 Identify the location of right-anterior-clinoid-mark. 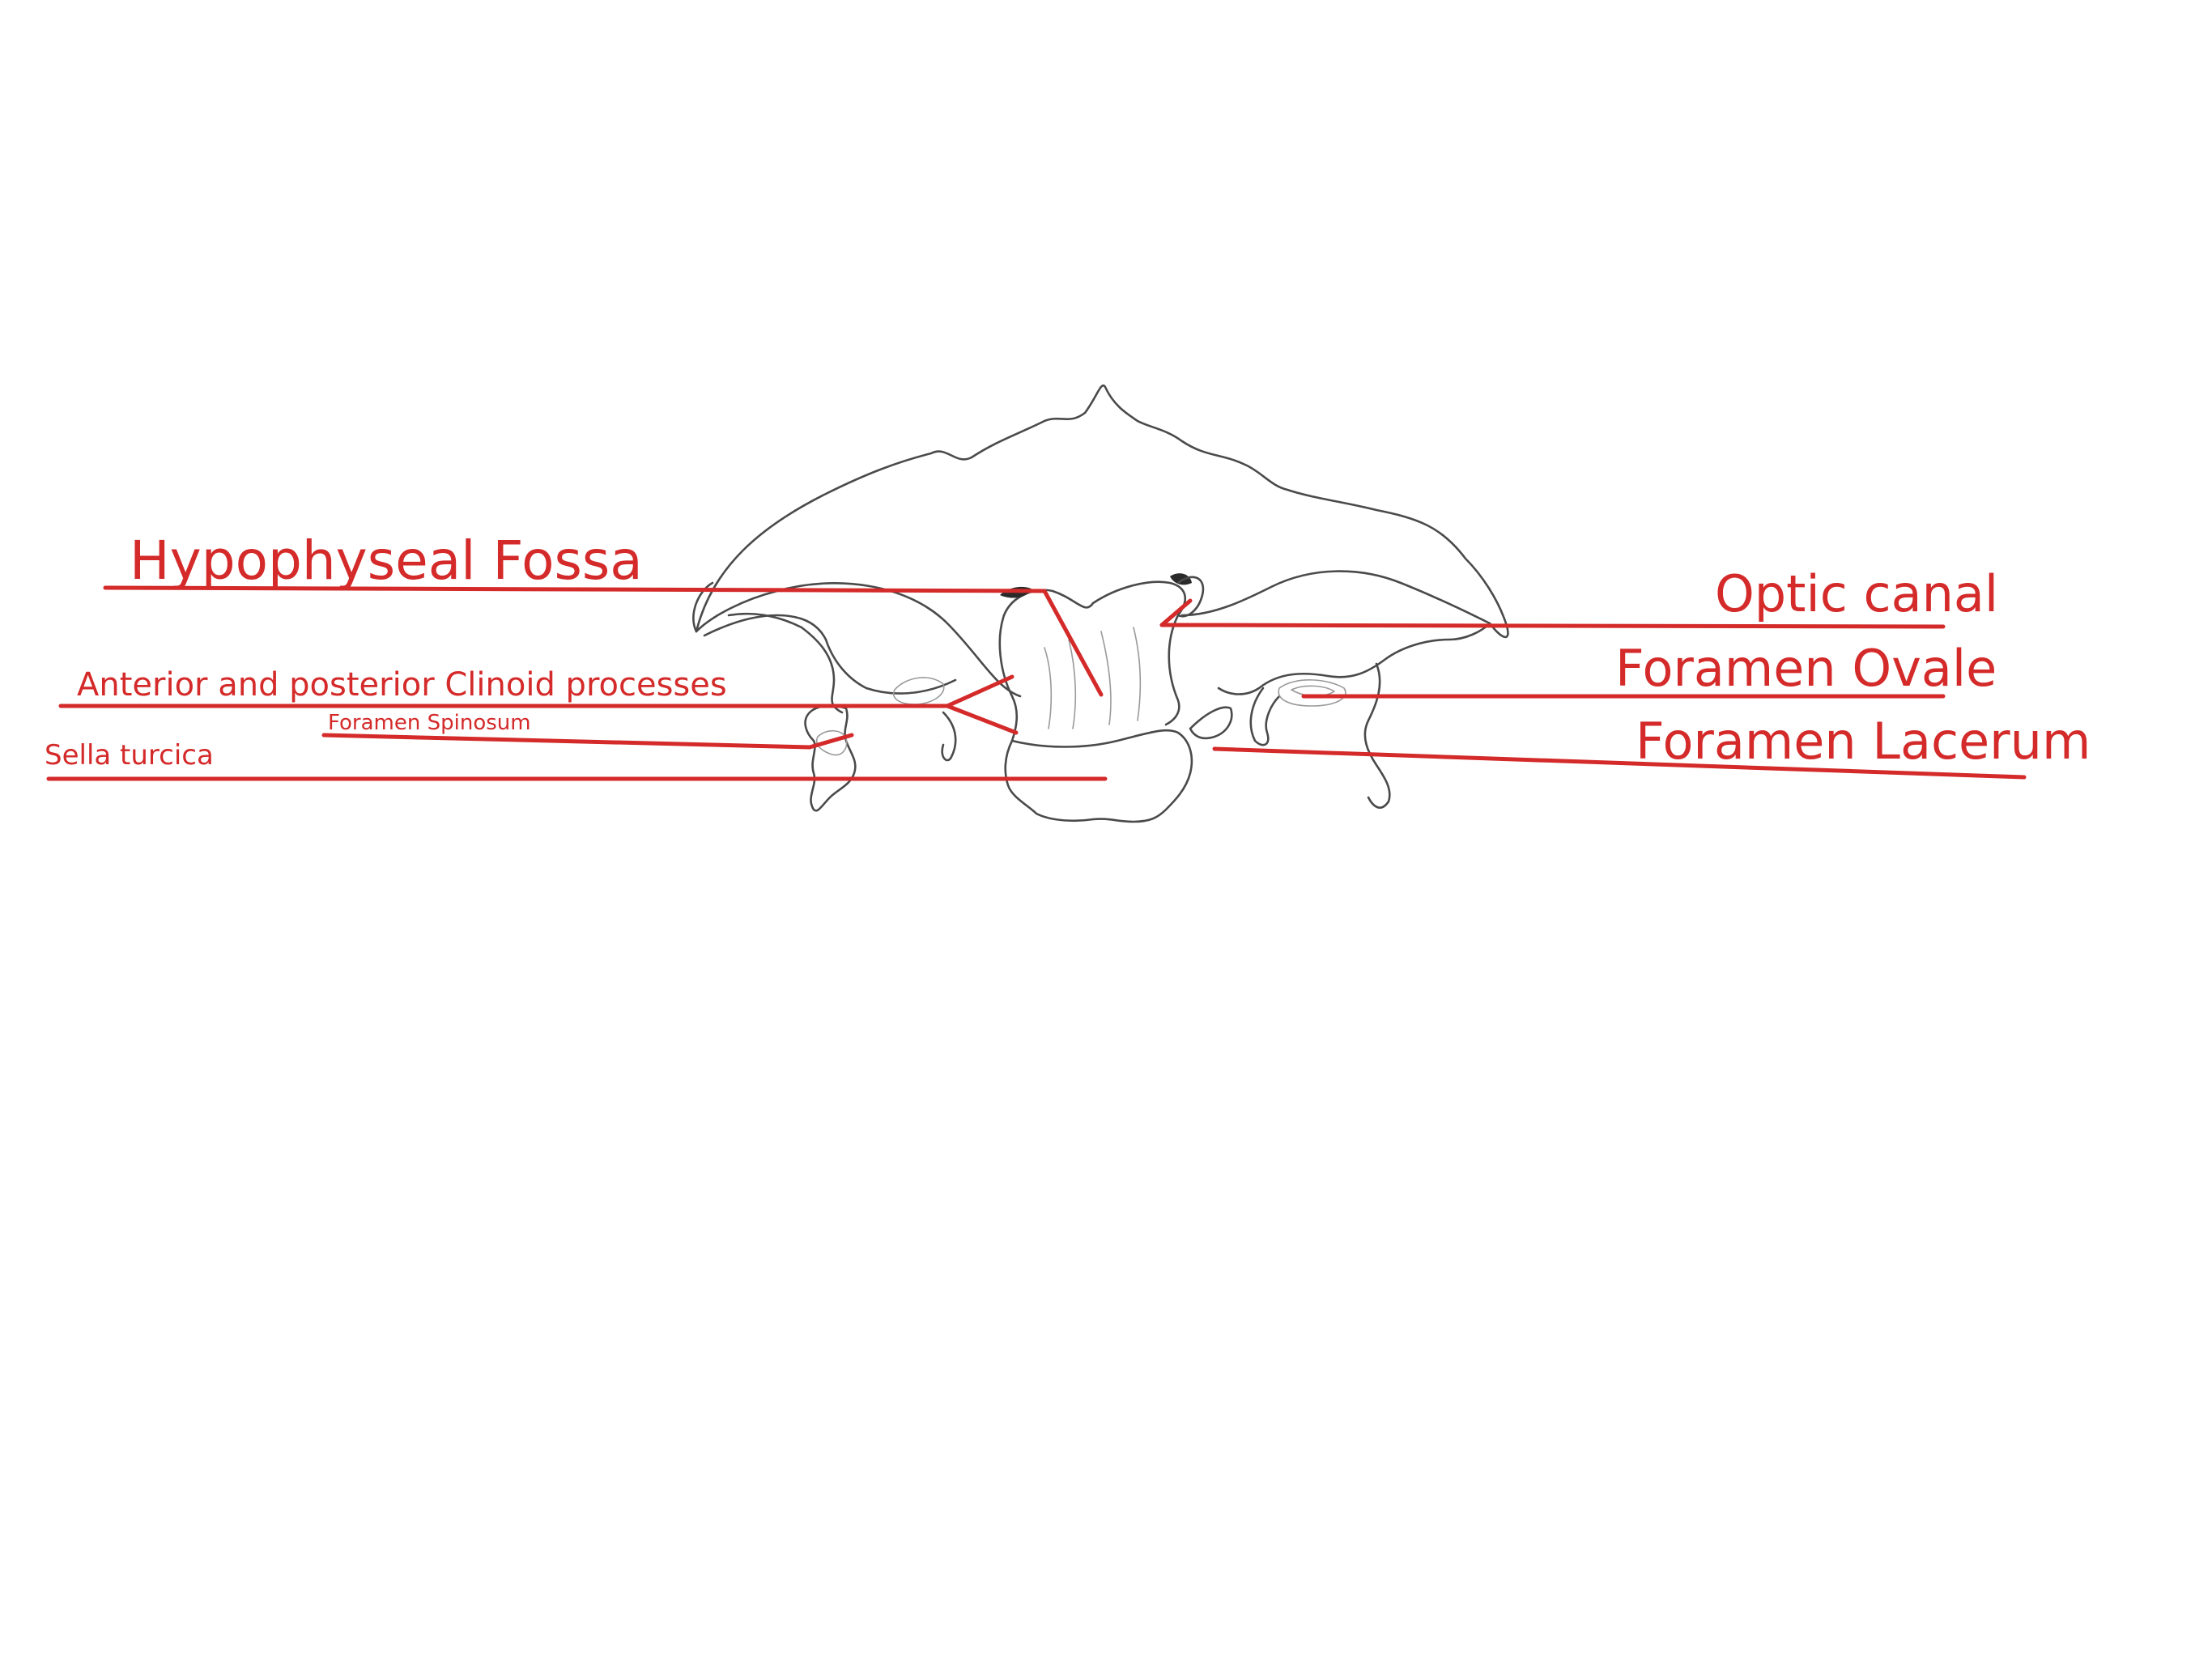
(1181, 579).